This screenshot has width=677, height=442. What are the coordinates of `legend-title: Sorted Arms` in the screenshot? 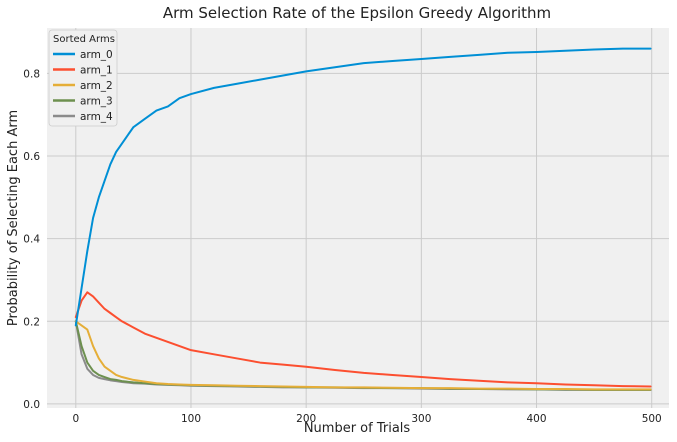 It's located at (84, 39).